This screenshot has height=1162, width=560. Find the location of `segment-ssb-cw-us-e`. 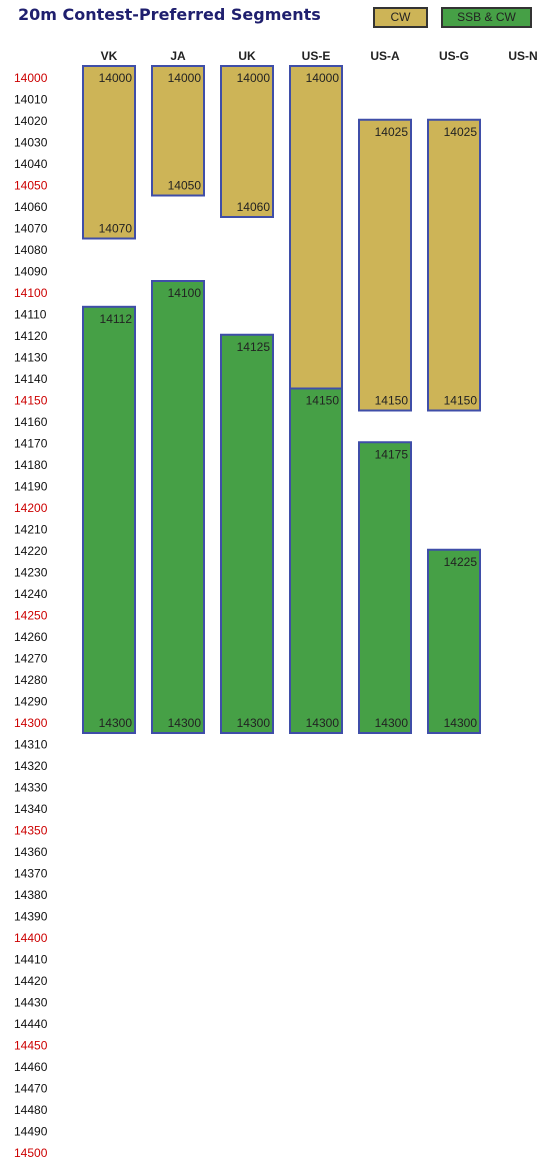

segment-ssb-cw-us-e is located at coordinates (316, 560).